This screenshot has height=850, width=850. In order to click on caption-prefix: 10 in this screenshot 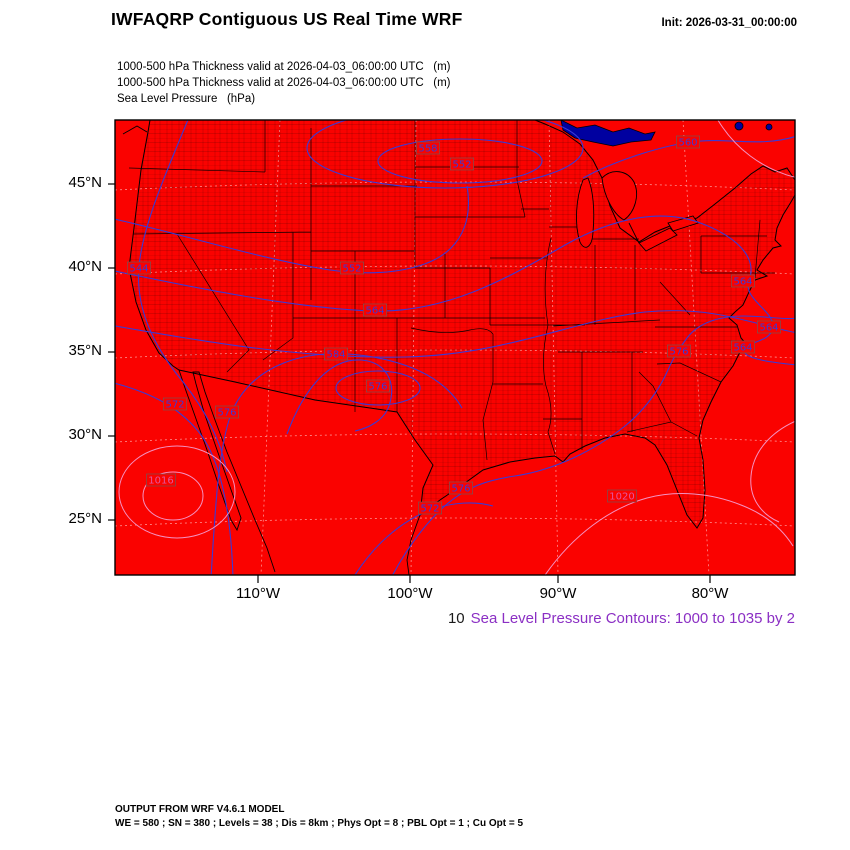, I will do `click(456, 618)`.